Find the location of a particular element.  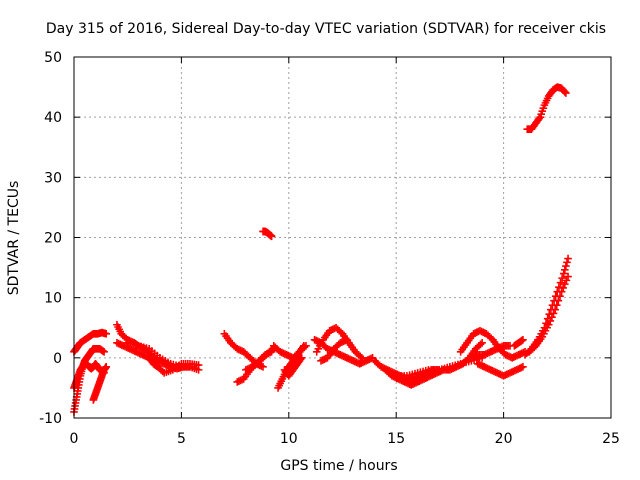

y-tick-label: 0 is located at coordinates (57, 359).